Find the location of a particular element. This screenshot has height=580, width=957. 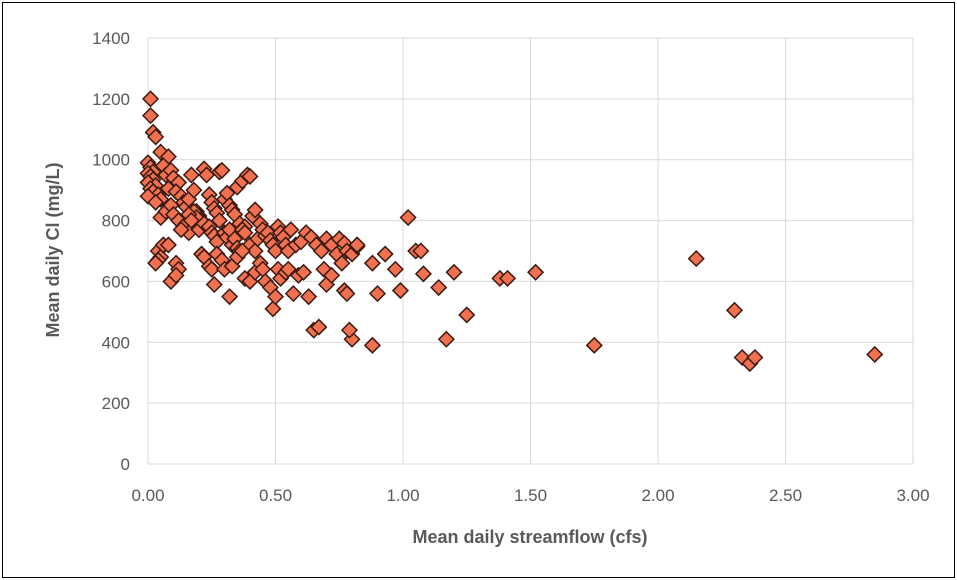

y-tick-label: 800 is located at coordinates (116, 221).